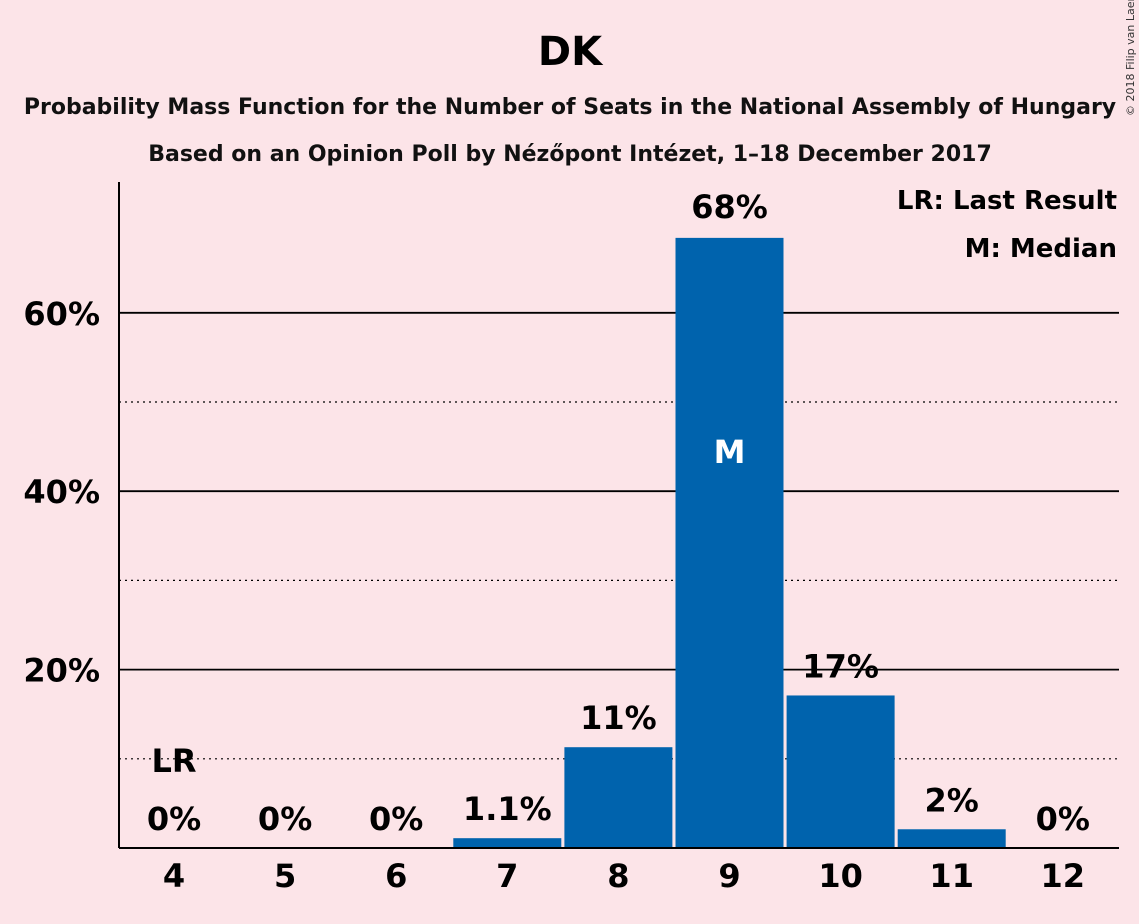 The image size is (1139, 924). Describe the element at coordinates (952, 800) in the screenshot. I see `data-label: 2%` at that location.